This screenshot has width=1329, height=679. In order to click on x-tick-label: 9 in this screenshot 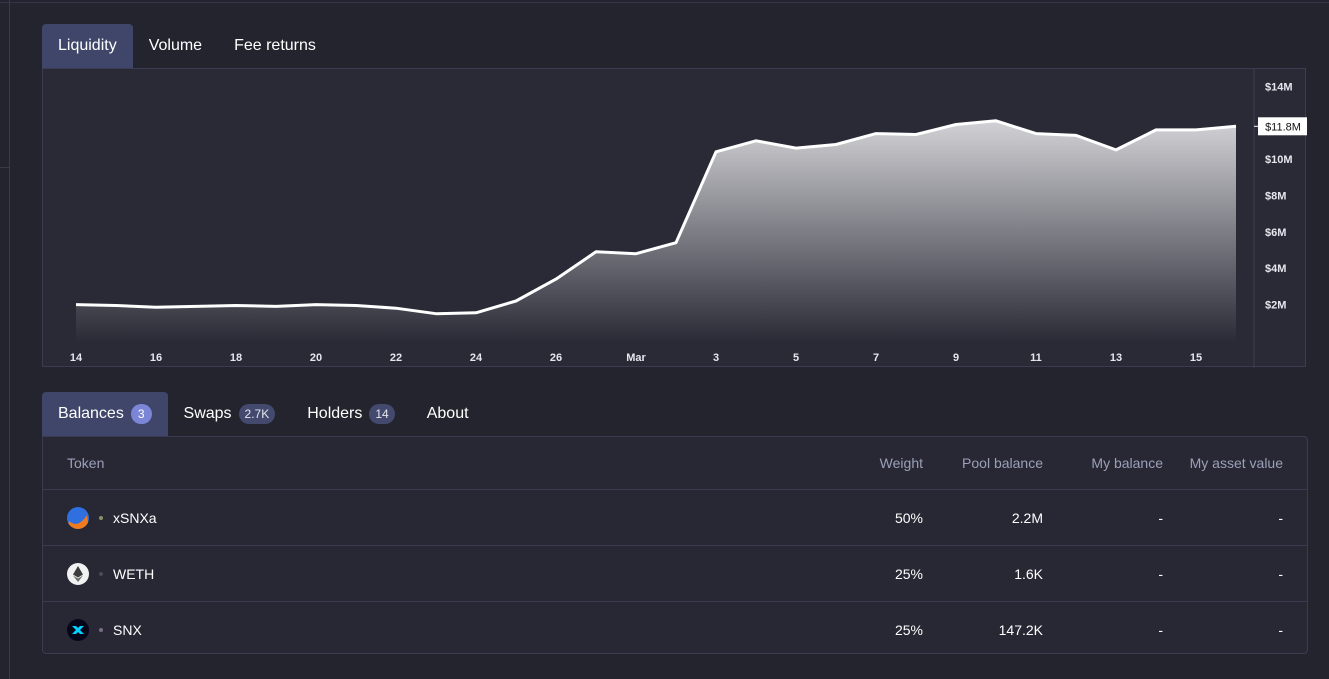, I will do `click(956, 358)`.